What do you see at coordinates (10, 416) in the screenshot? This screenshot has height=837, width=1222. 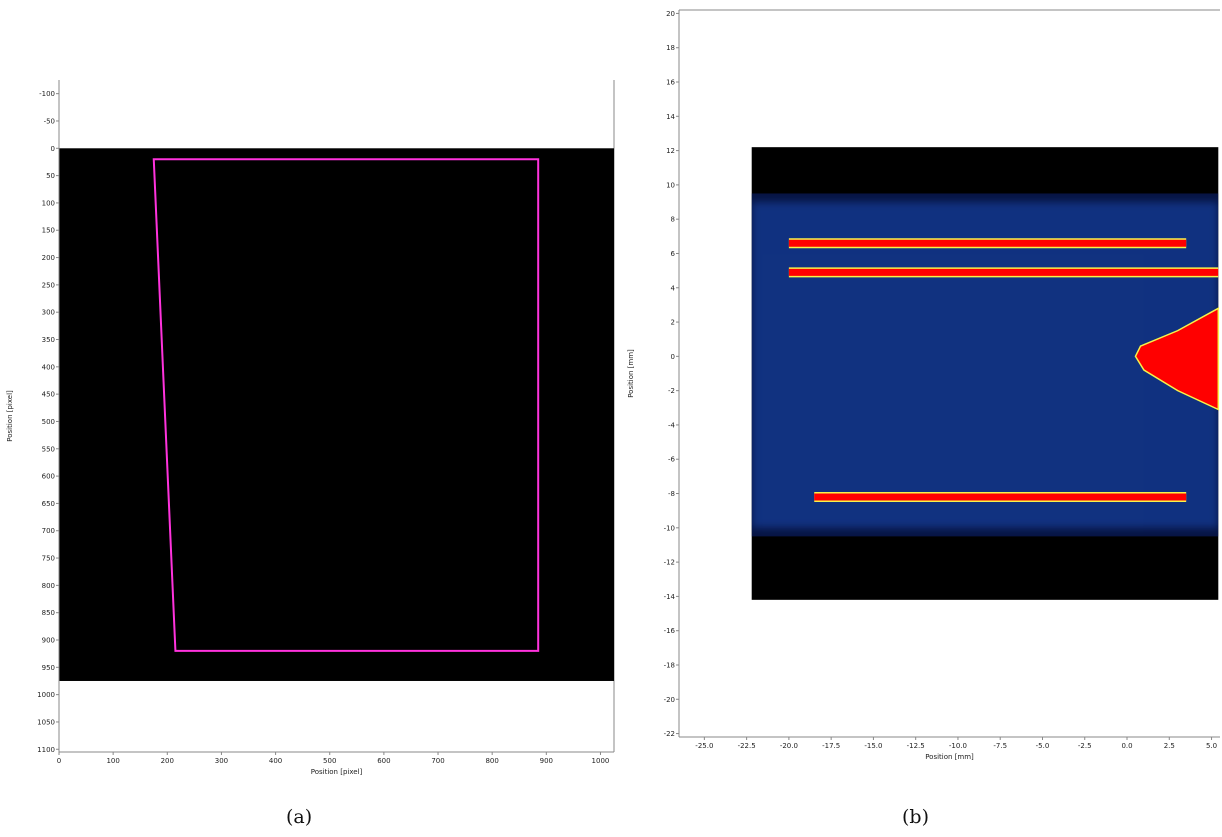 I see `panel-a-y-axis-label: Position [pixel]` at bounding box center [10, 416].